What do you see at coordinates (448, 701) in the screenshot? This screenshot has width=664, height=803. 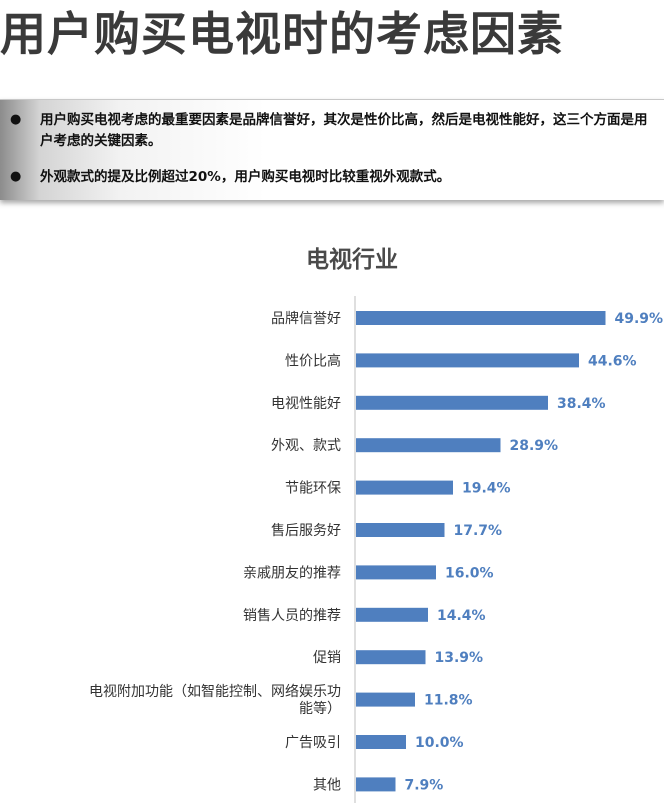 I see `data-label: 11.8%` at bounding box center [448, 701].